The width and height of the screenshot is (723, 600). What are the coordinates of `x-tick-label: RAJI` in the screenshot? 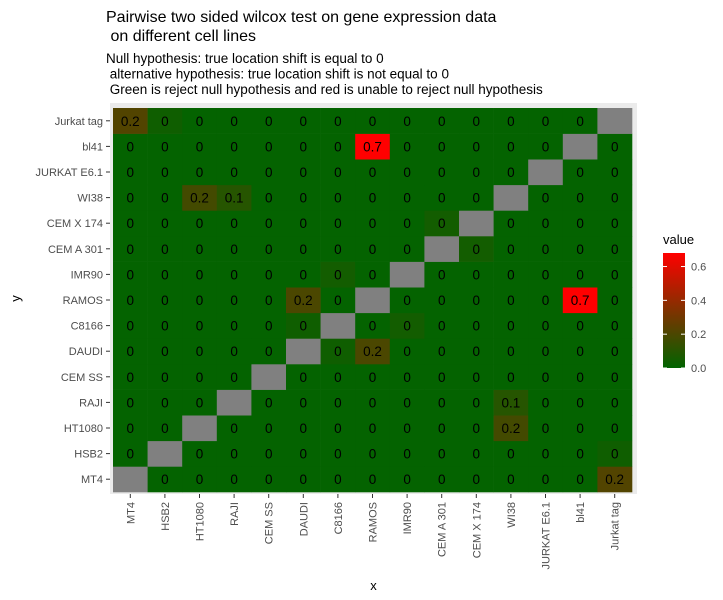 It's located at (235, 514).